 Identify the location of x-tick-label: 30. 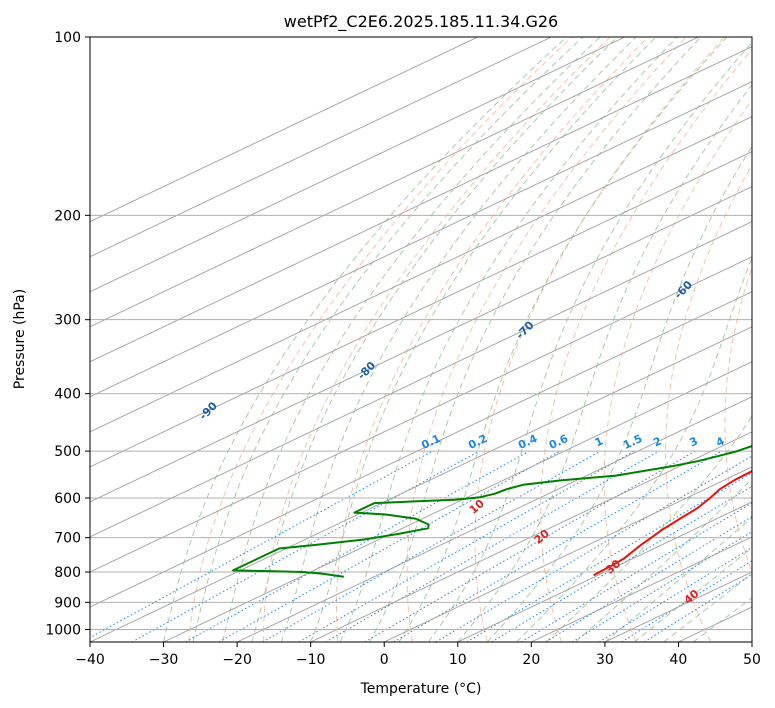
(605, 660).